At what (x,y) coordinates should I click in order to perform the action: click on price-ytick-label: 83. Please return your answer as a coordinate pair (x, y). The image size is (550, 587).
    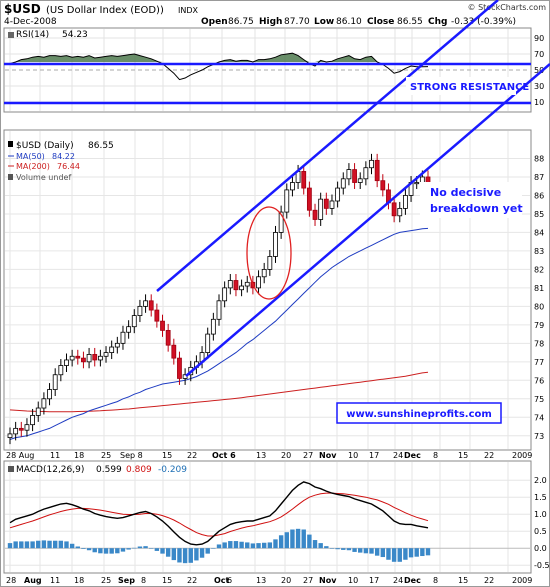
    Looking at the image, I should click on (539, 251).